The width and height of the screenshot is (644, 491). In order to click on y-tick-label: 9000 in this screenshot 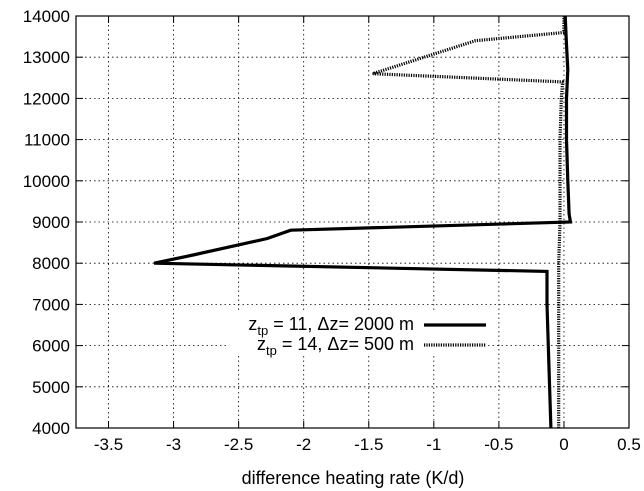, I will do `click(51, 222)`.